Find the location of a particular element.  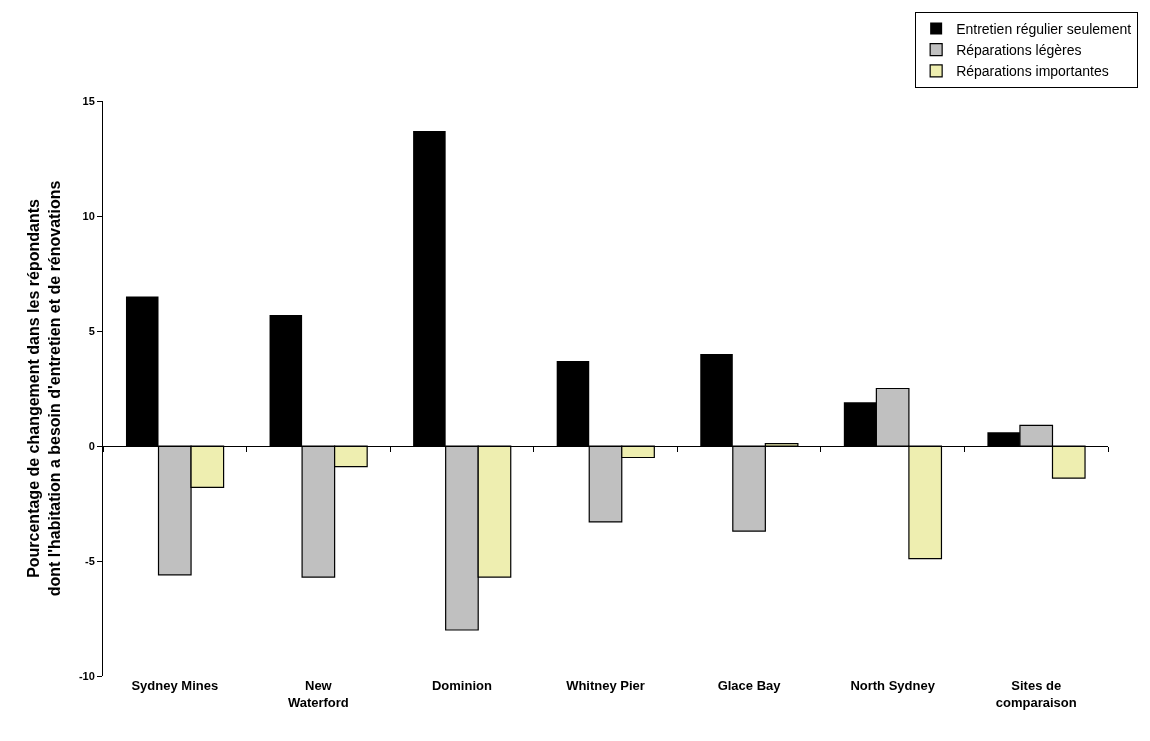

y-axis-title: Pourcentage de changement dans les répondants dont l'habitation a besoin d'entretien et de rénovations is located at coordinates (43, 388).